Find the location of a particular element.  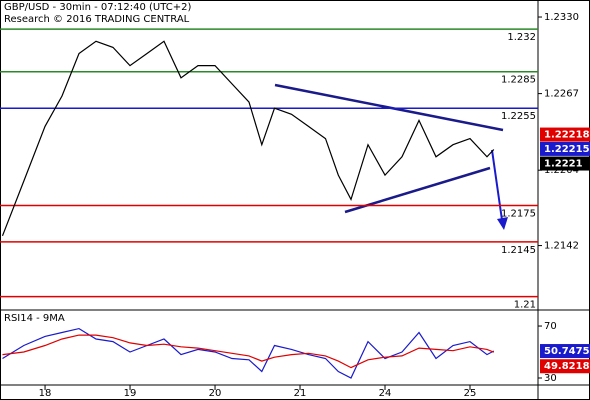

forecast-arrow is located at coordinates (497, 185).